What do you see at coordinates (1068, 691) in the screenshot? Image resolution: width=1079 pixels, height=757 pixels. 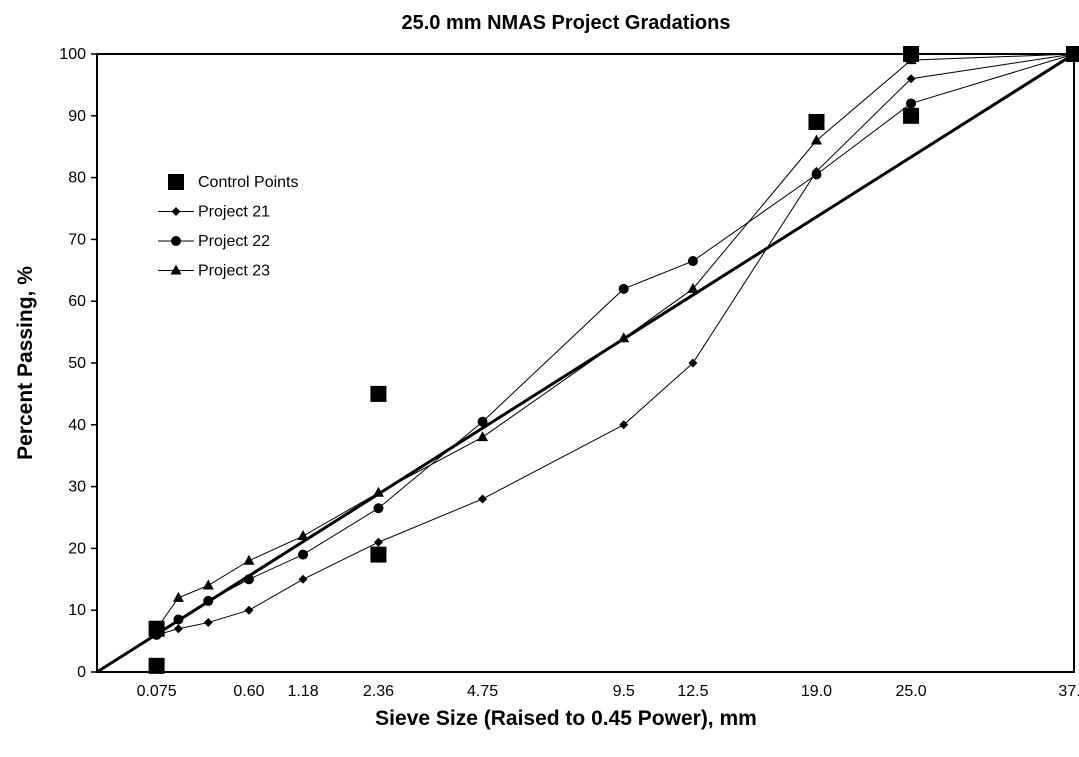 I see `x-tick-label: 37.5` at bounding box center [1068, 691].